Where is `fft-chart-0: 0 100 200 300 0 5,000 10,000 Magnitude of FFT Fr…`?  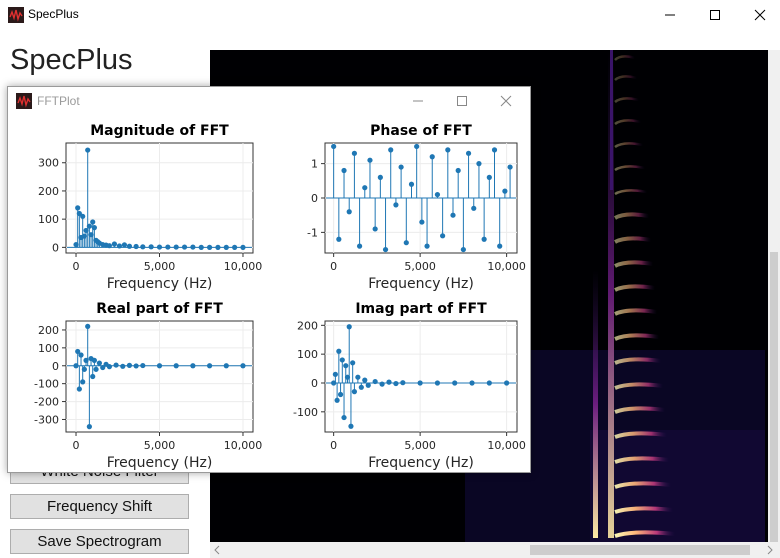
fft-chart-0: 0 100 200 300 0 5,000 10,000 Magnitude of FFT Fr… is located at coordinates (150, 207).